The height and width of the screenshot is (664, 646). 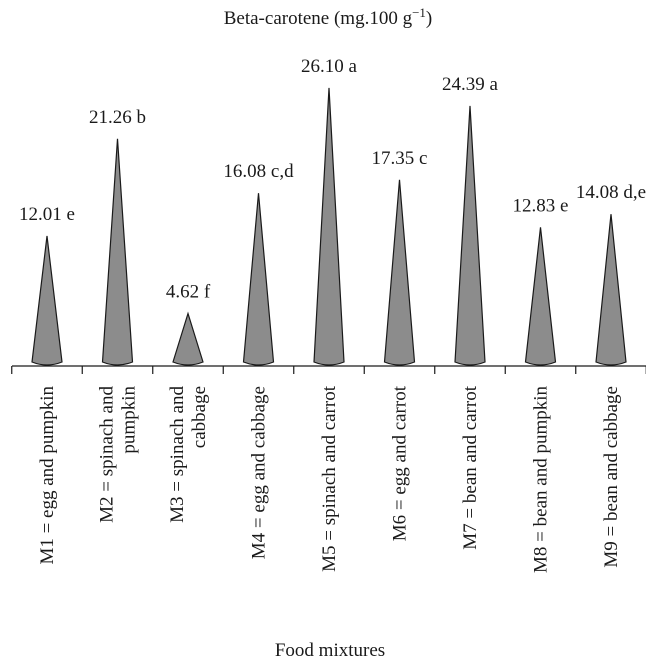 I want to click on chart-title-main: Beta-carotene (mg.100 g, so click(x=318, y=18).